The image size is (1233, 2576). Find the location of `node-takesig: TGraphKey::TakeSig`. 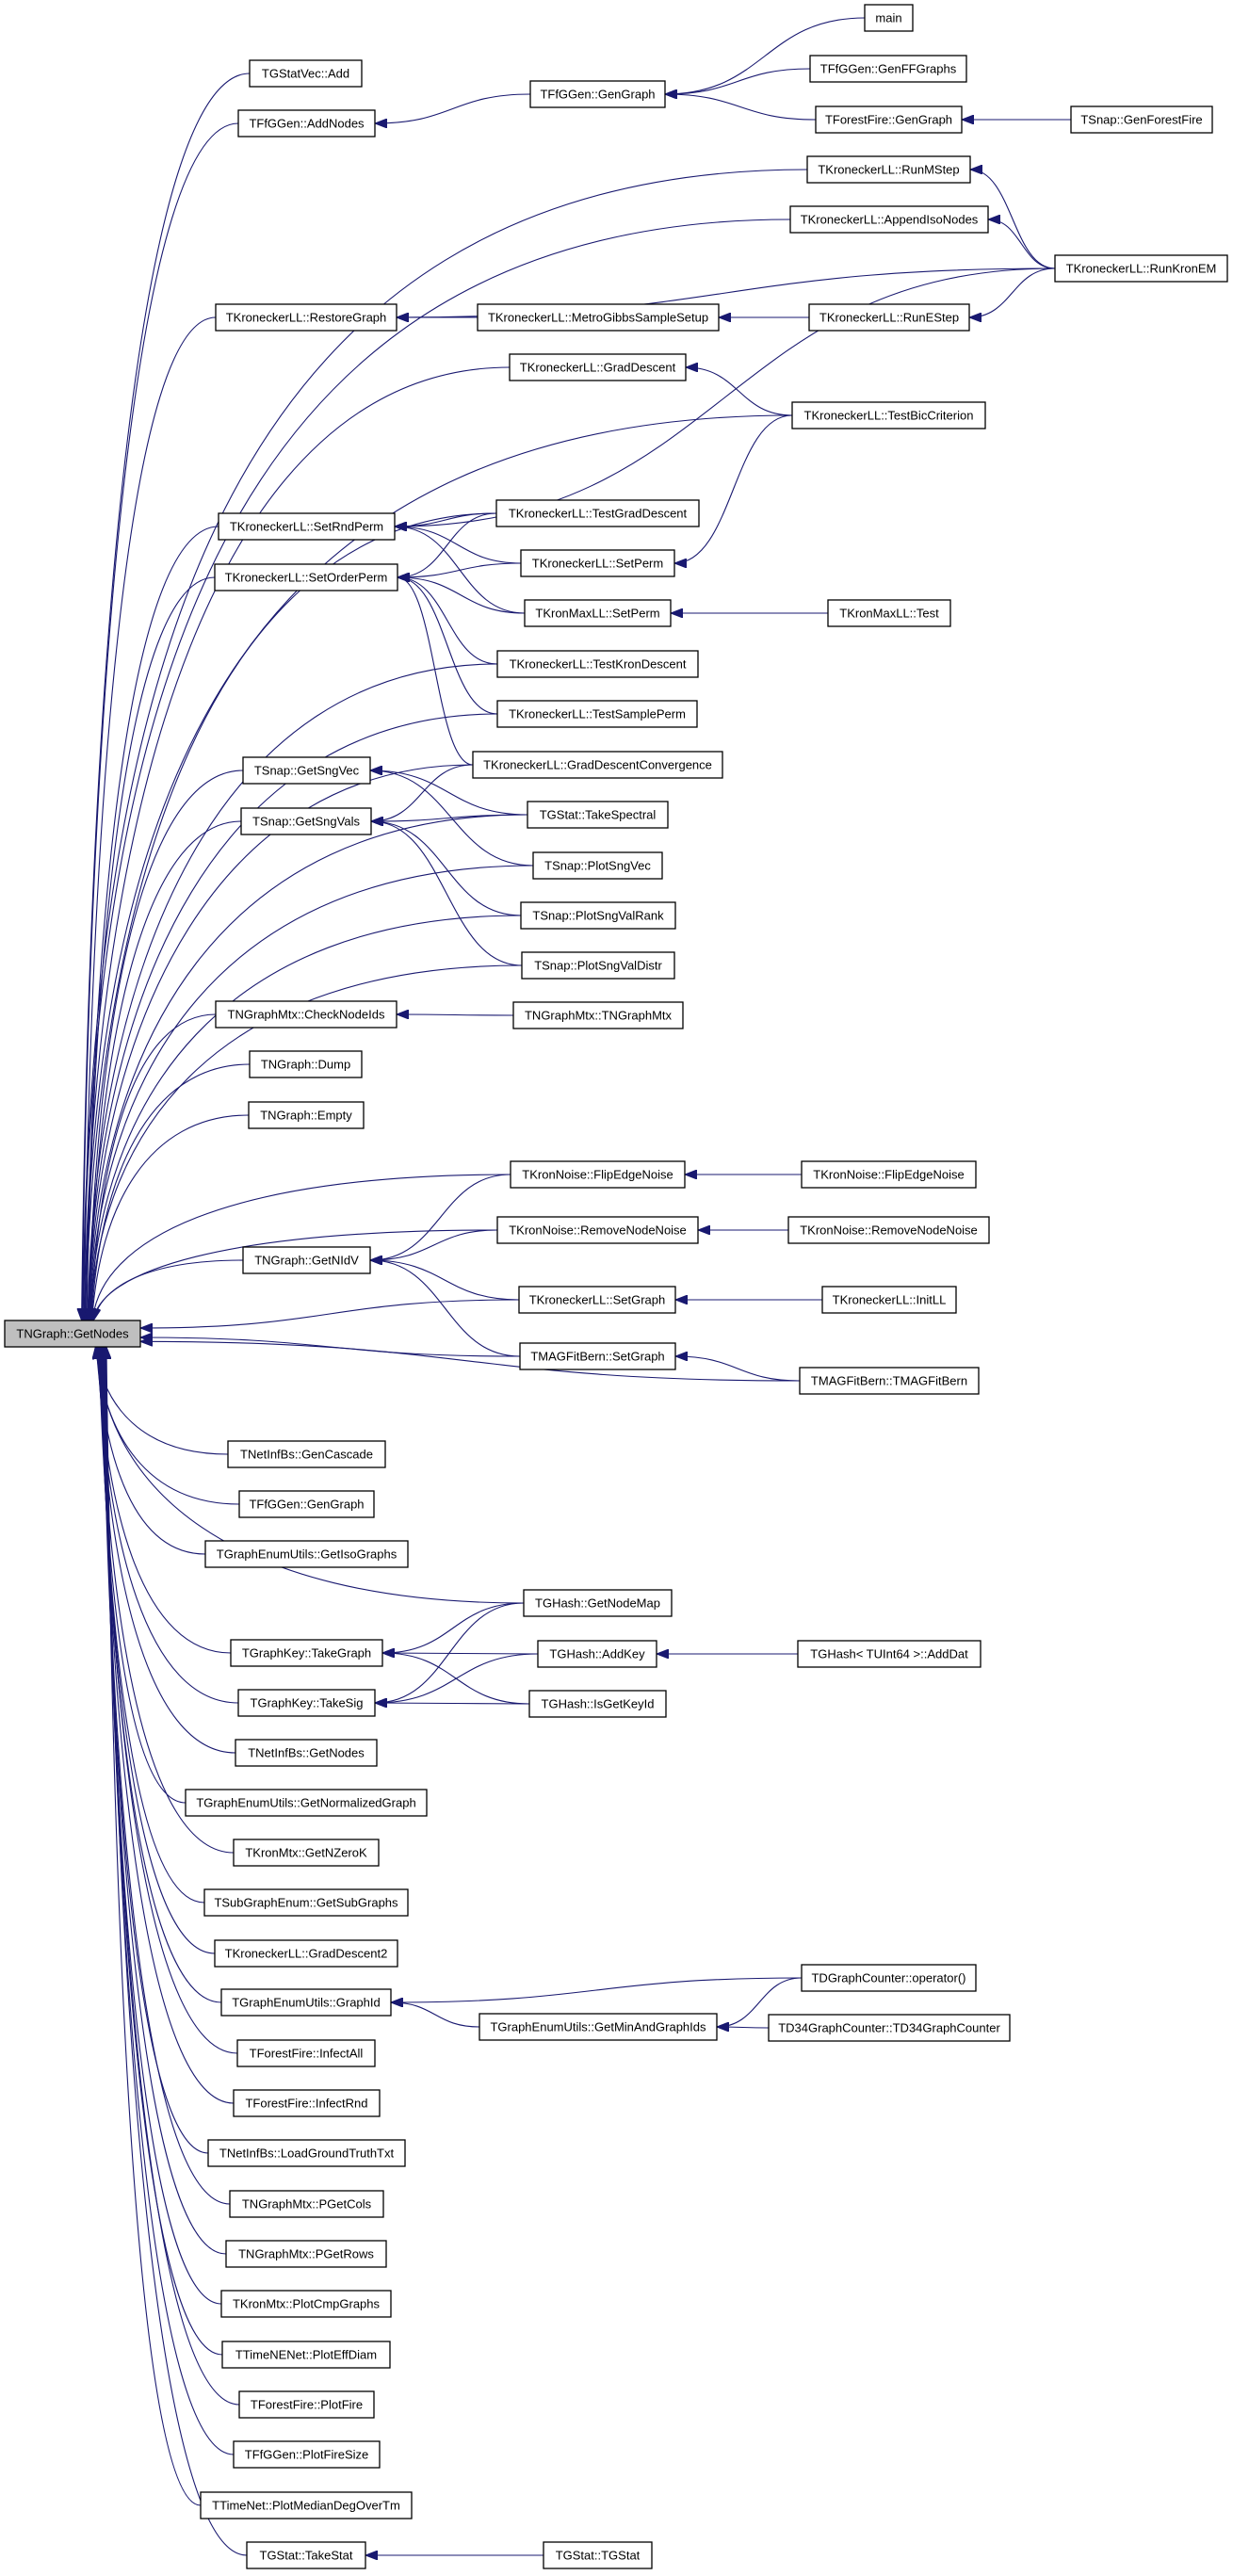

node-takesig: TGraphKey::TakeSig is located at coordinates (306, 1703).